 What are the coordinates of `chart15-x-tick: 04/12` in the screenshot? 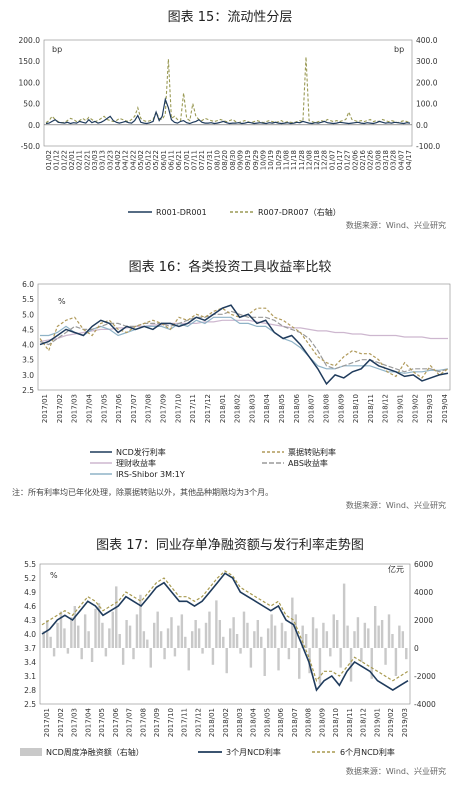 It's located at (126, 160).